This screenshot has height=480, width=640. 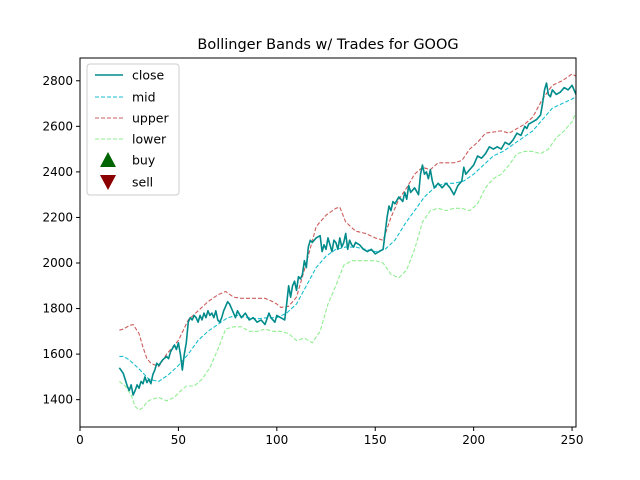 What do you see at coordinates (375, 440) in the screenshot?
I see `x-tick-label: 150` at bounding box center [375, 440].